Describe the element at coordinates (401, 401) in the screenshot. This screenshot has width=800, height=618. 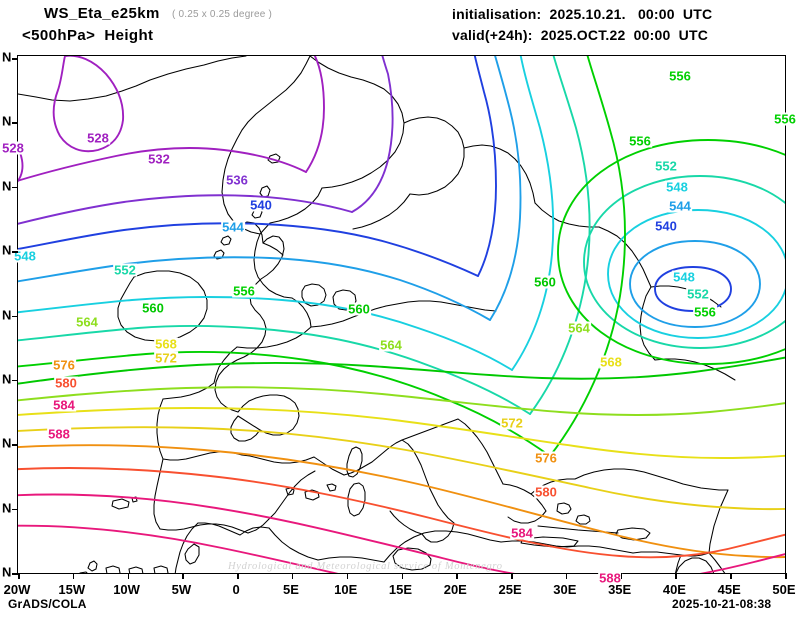
I see `contour-564-zonal` at that location.